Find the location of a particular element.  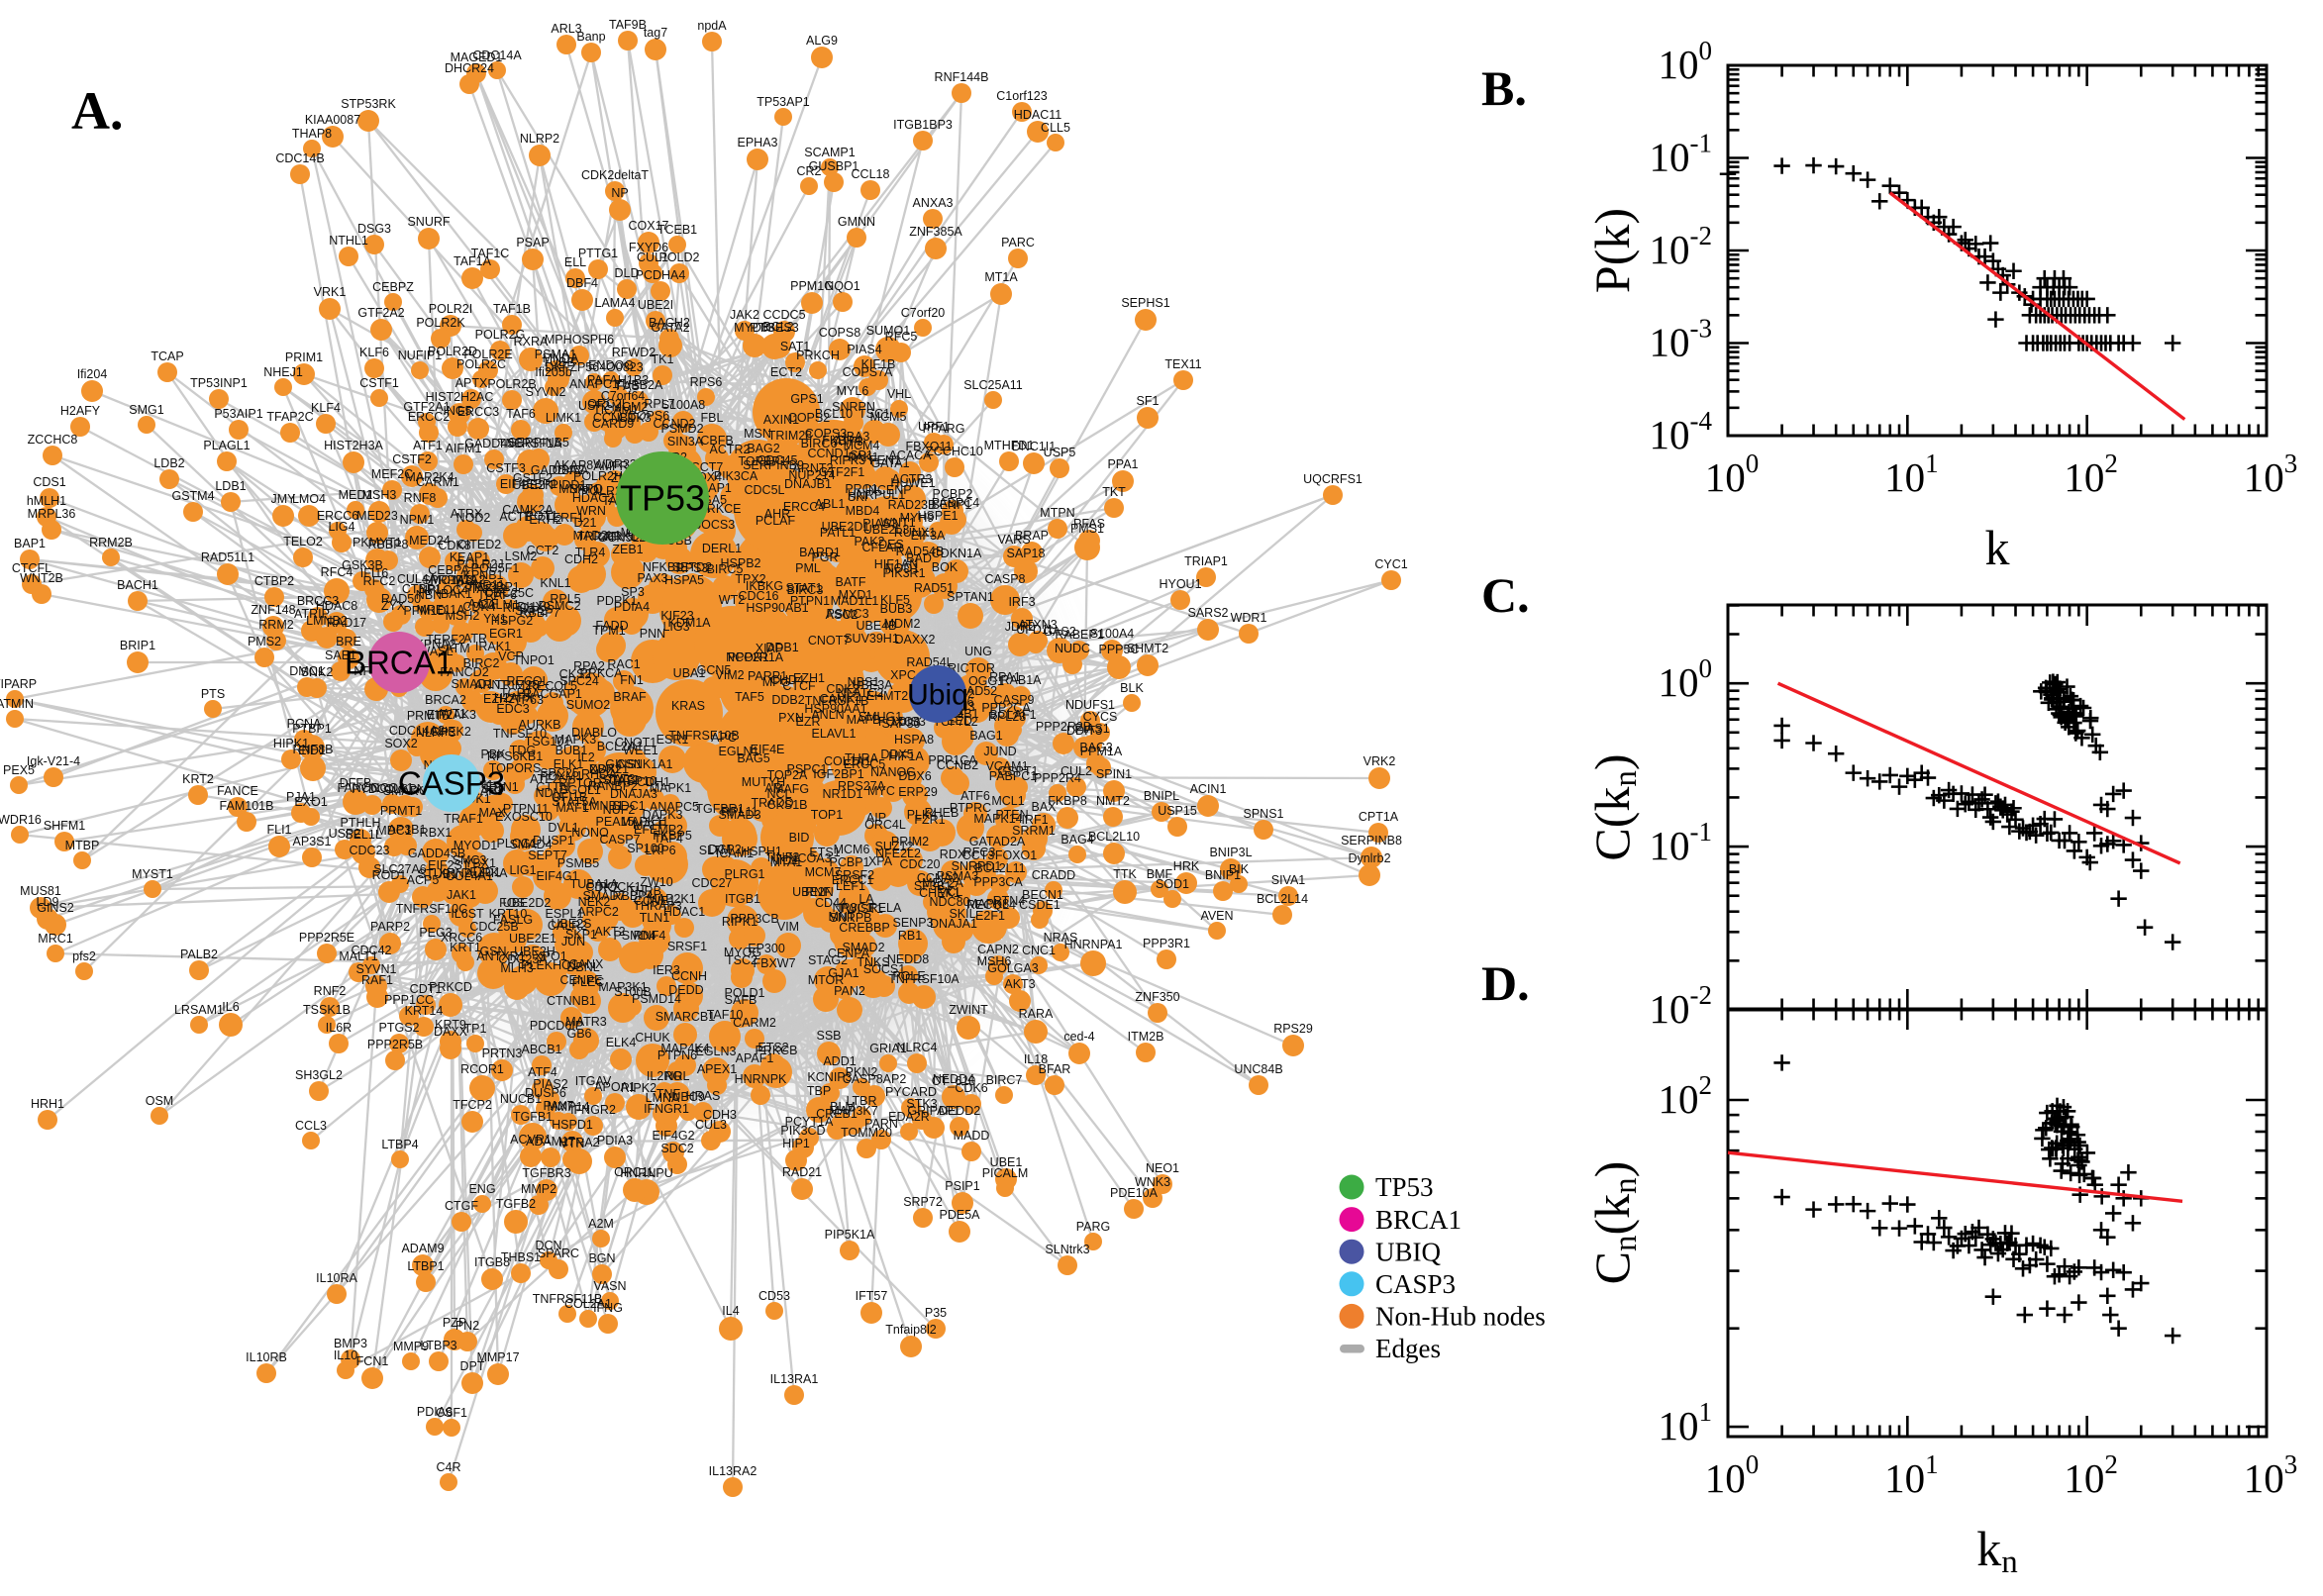

network-node-label: RNF144B is located at coordinates (962, 77).